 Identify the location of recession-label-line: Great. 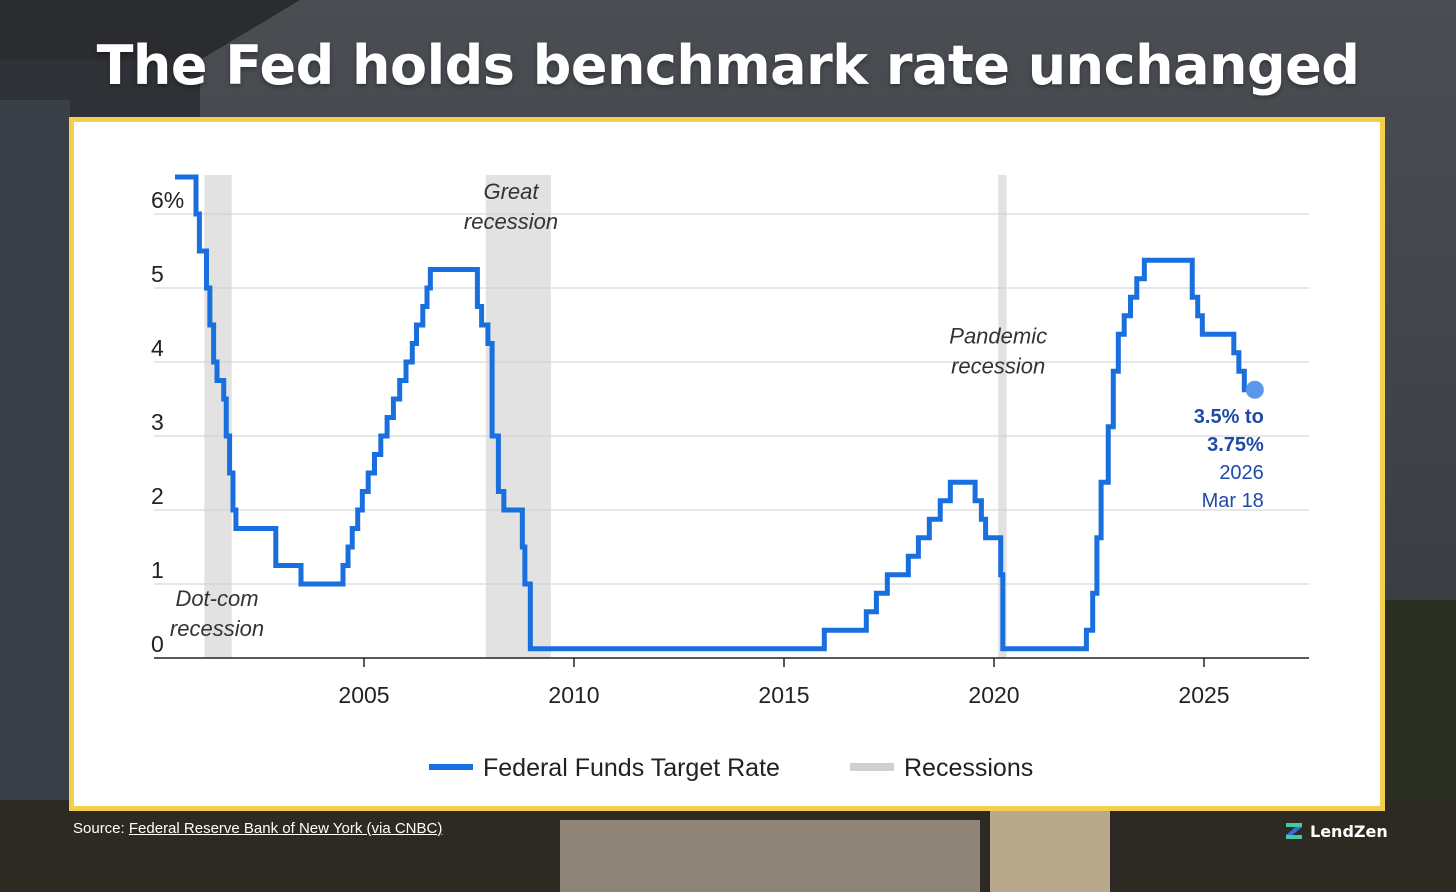
(511, 191).